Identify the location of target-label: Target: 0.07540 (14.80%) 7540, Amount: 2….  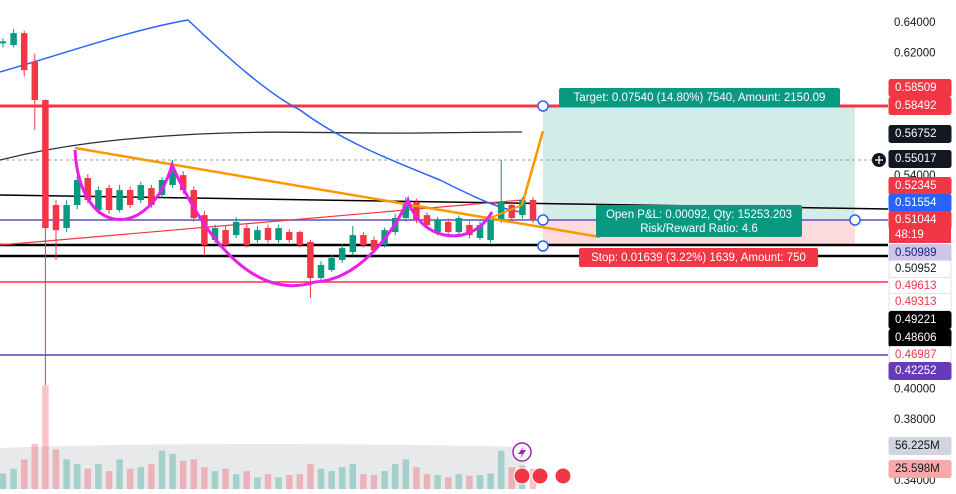
(700, 98).